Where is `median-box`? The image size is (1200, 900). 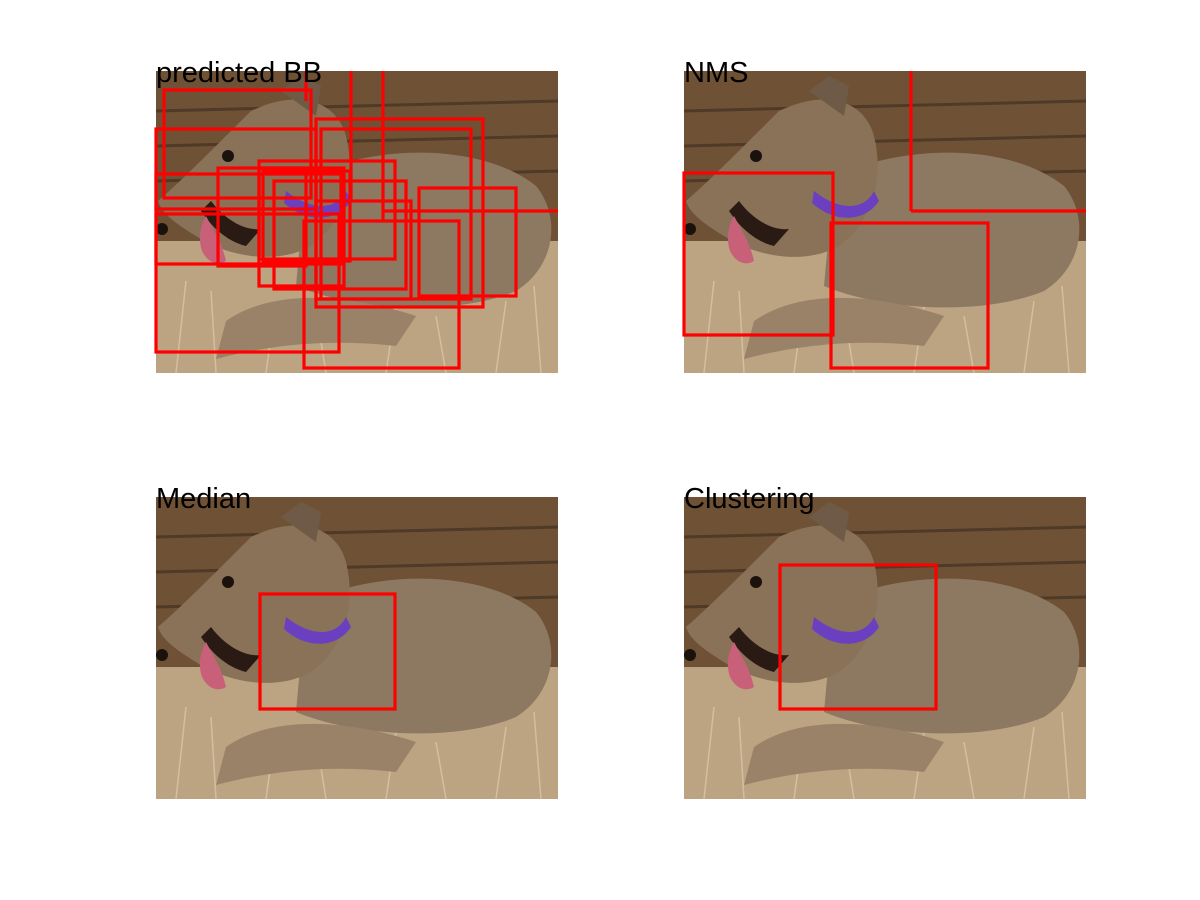
median-box is located at coordinates (327, 651).